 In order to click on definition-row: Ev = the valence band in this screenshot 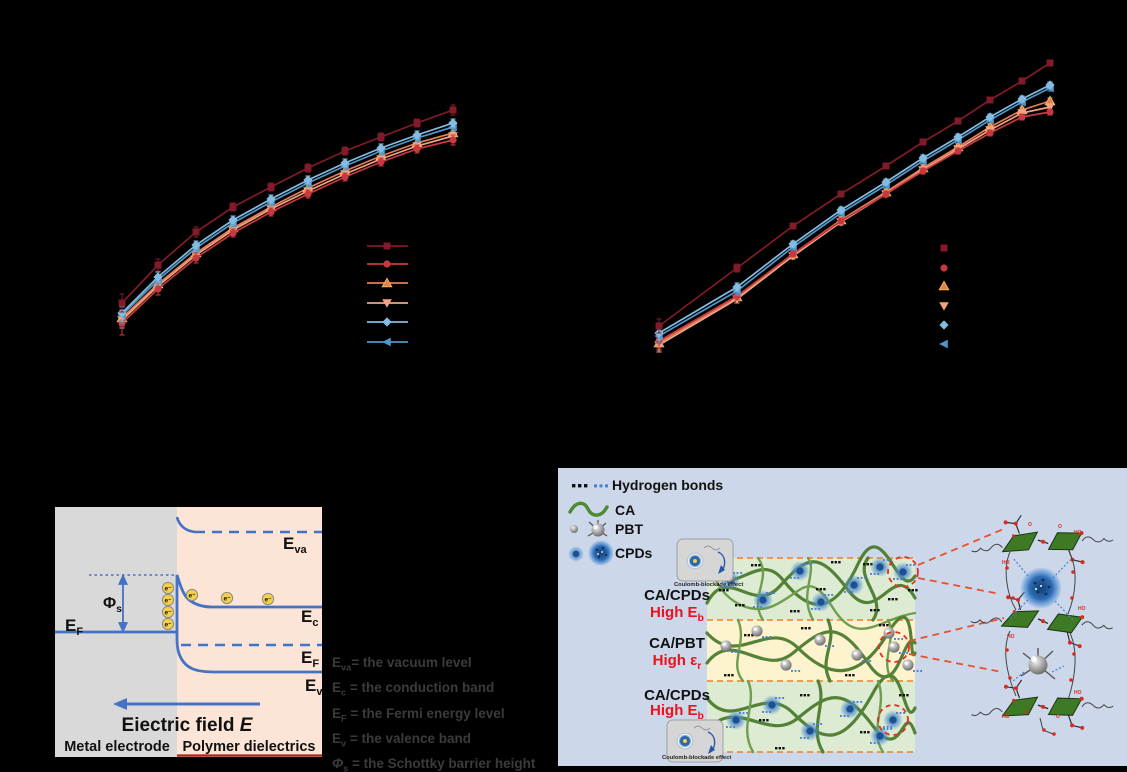, I will do `click(402, 739)`.